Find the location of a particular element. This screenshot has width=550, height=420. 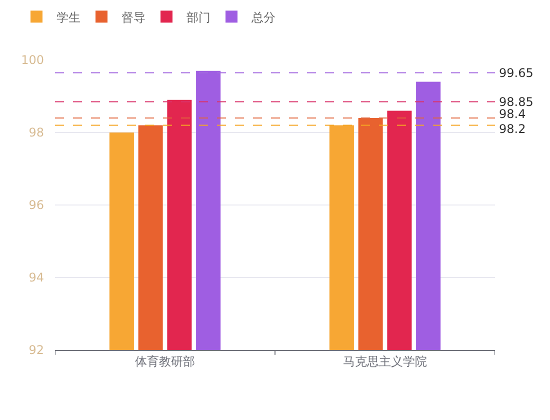

y-tick-label: 94 is located at coordinates (36, 277).